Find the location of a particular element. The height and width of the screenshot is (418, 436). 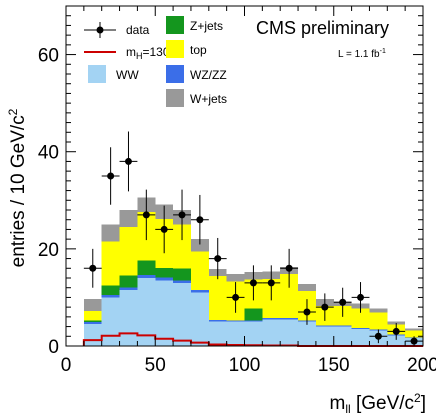

x-axis-title-unit: [GeV/c is located at coordinates (382, 403).